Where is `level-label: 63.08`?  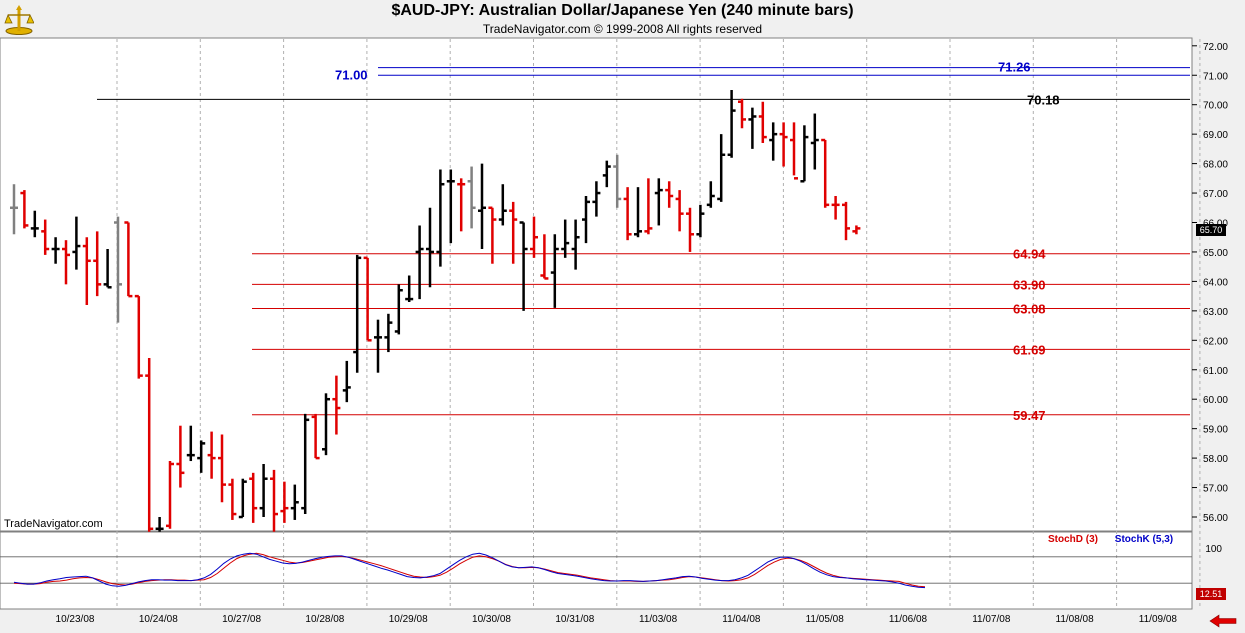 level-label: 63.08 is located at coordinates (1029, 308).